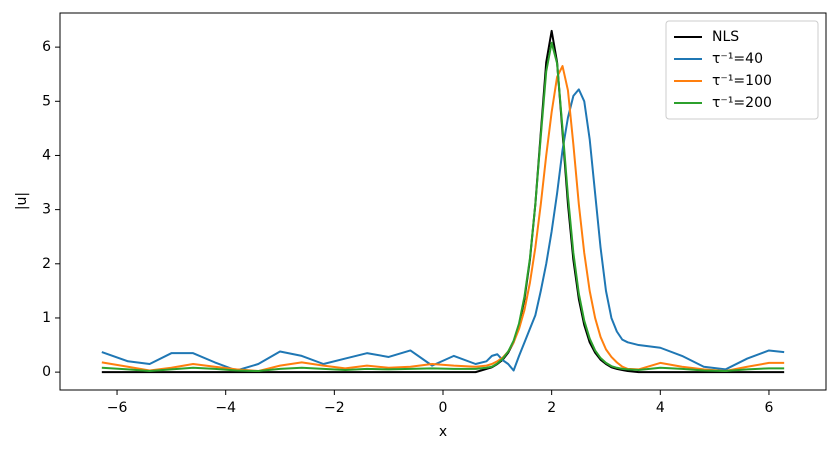 This screenshot has height=453, width=831. I want to click on legend-label: τ⁻¹=100, so click(742, 81).